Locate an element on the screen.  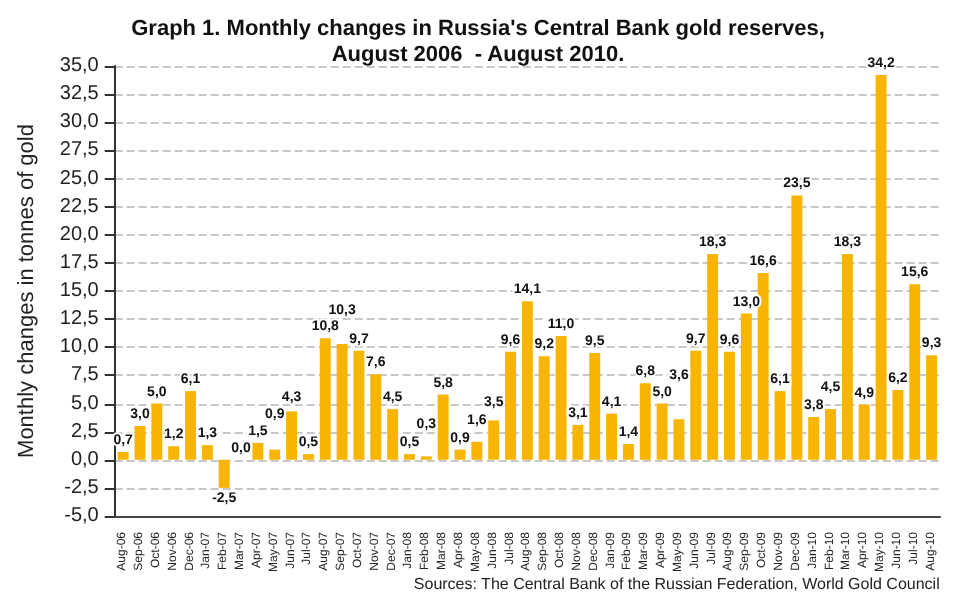
y-tick-label: 17,5 is located at coordinates (79, 262).